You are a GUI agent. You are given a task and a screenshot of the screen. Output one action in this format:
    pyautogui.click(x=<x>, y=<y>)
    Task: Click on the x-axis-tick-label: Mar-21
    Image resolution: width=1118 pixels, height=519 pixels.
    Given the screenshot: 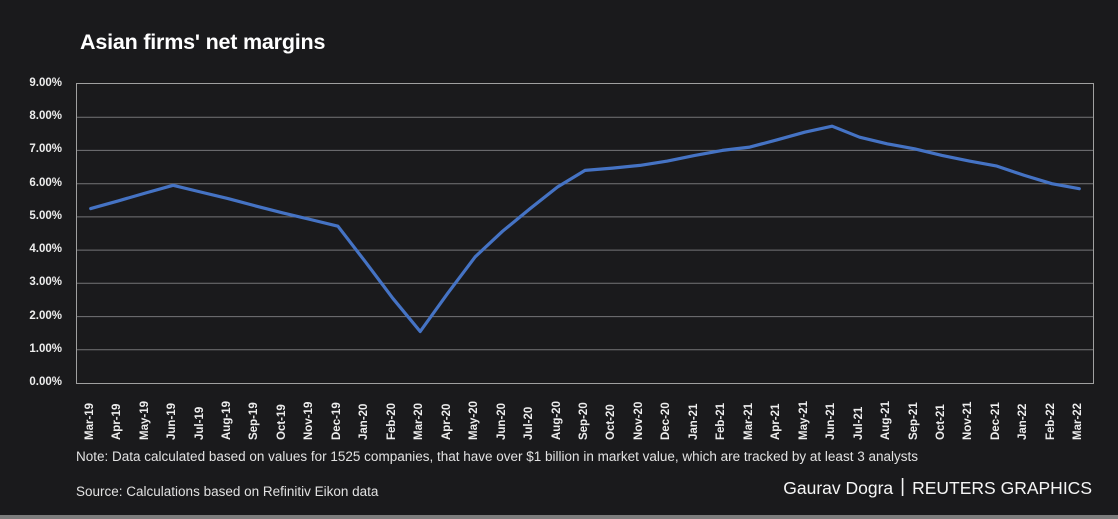 What is the action you would take?
    pyautogui.click(x=748, y=421)
    